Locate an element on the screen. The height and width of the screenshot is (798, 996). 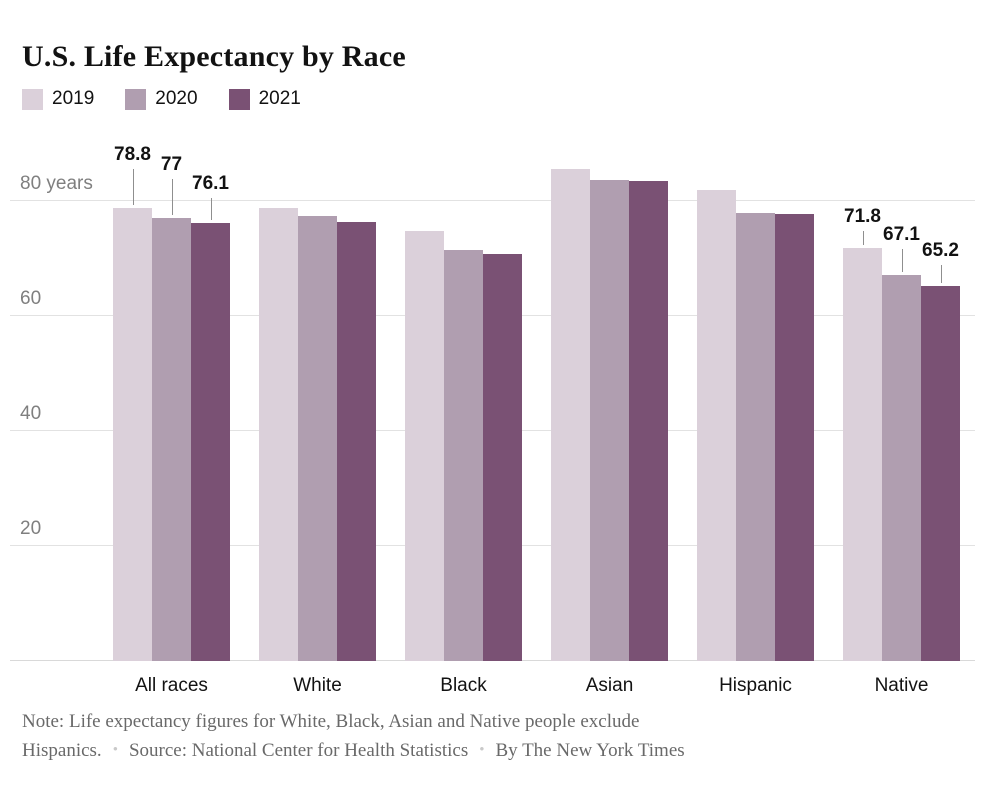
bar-white-2021 is located at coordinates (356, 441).